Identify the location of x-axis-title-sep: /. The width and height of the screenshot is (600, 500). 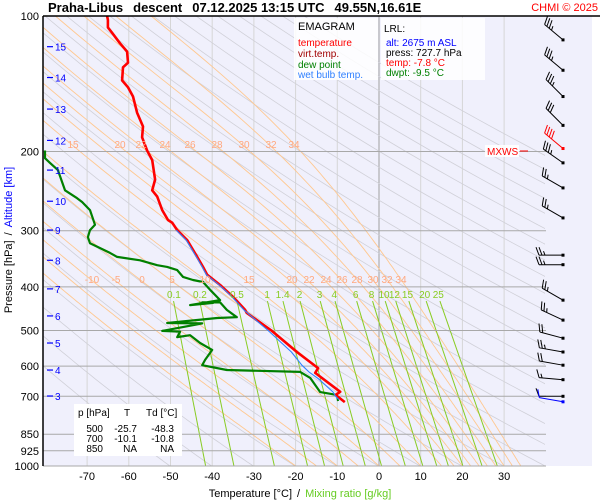
(299, 494).